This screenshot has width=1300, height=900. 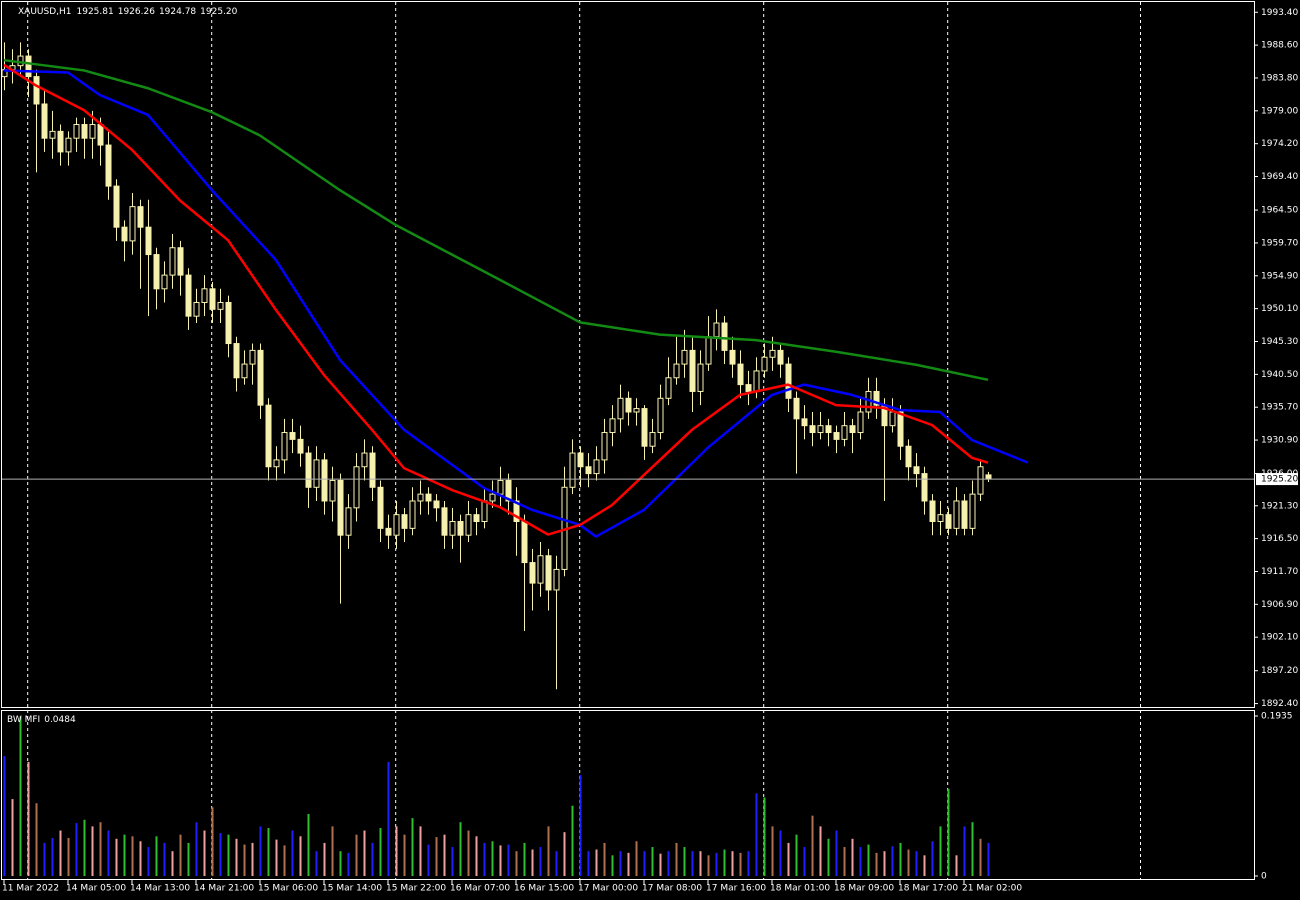 I want to click on quote-high: 1926.26, so click(x=136, y=12).